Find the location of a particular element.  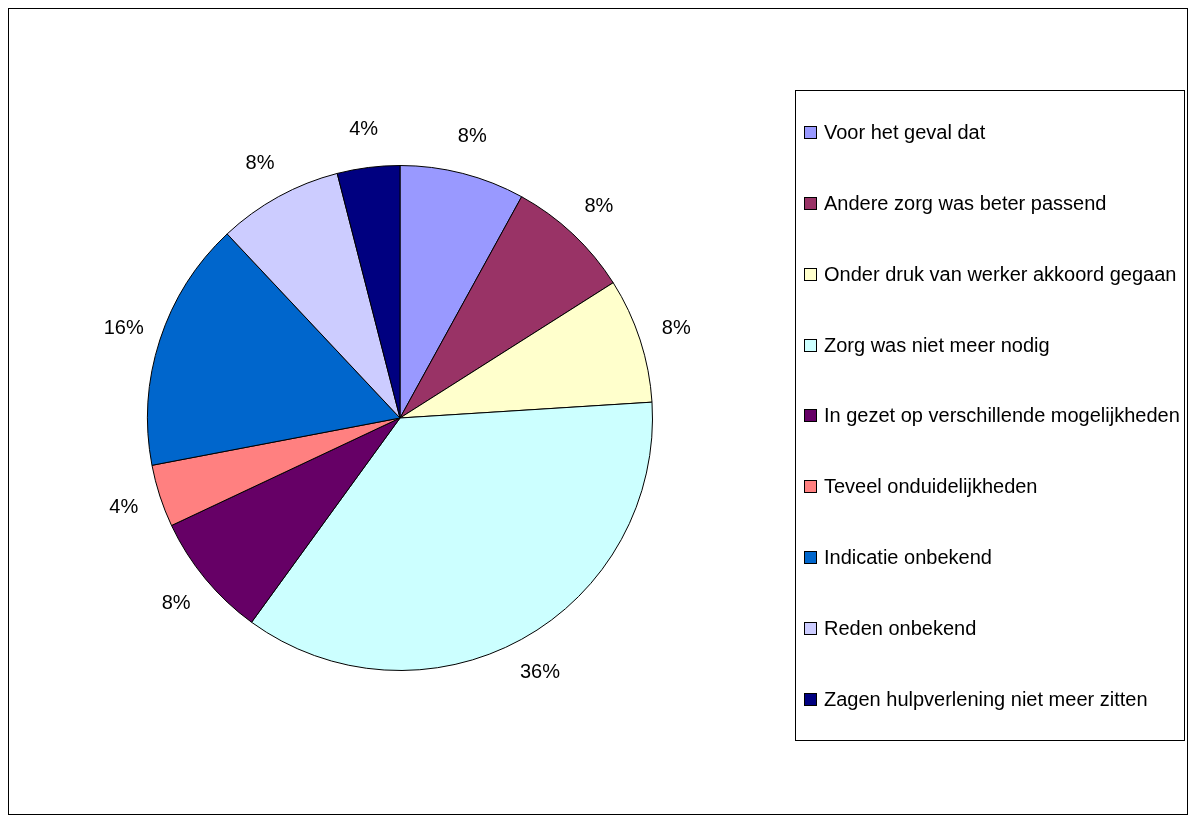

legend-label: Reden onbekend is located at coordinates (900, 628).